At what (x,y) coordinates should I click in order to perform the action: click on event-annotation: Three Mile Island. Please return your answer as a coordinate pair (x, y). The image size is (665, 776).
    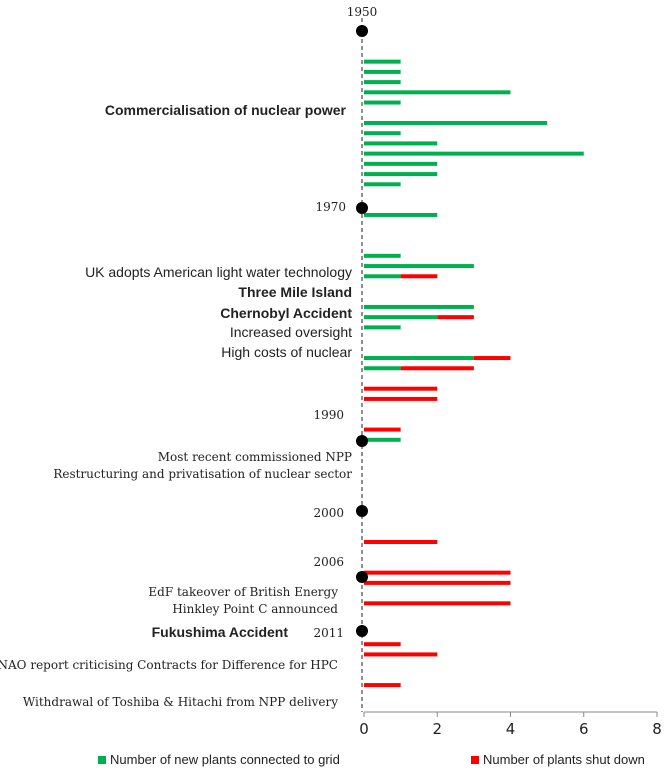
    Looking at the image, I should click on (295, 292).